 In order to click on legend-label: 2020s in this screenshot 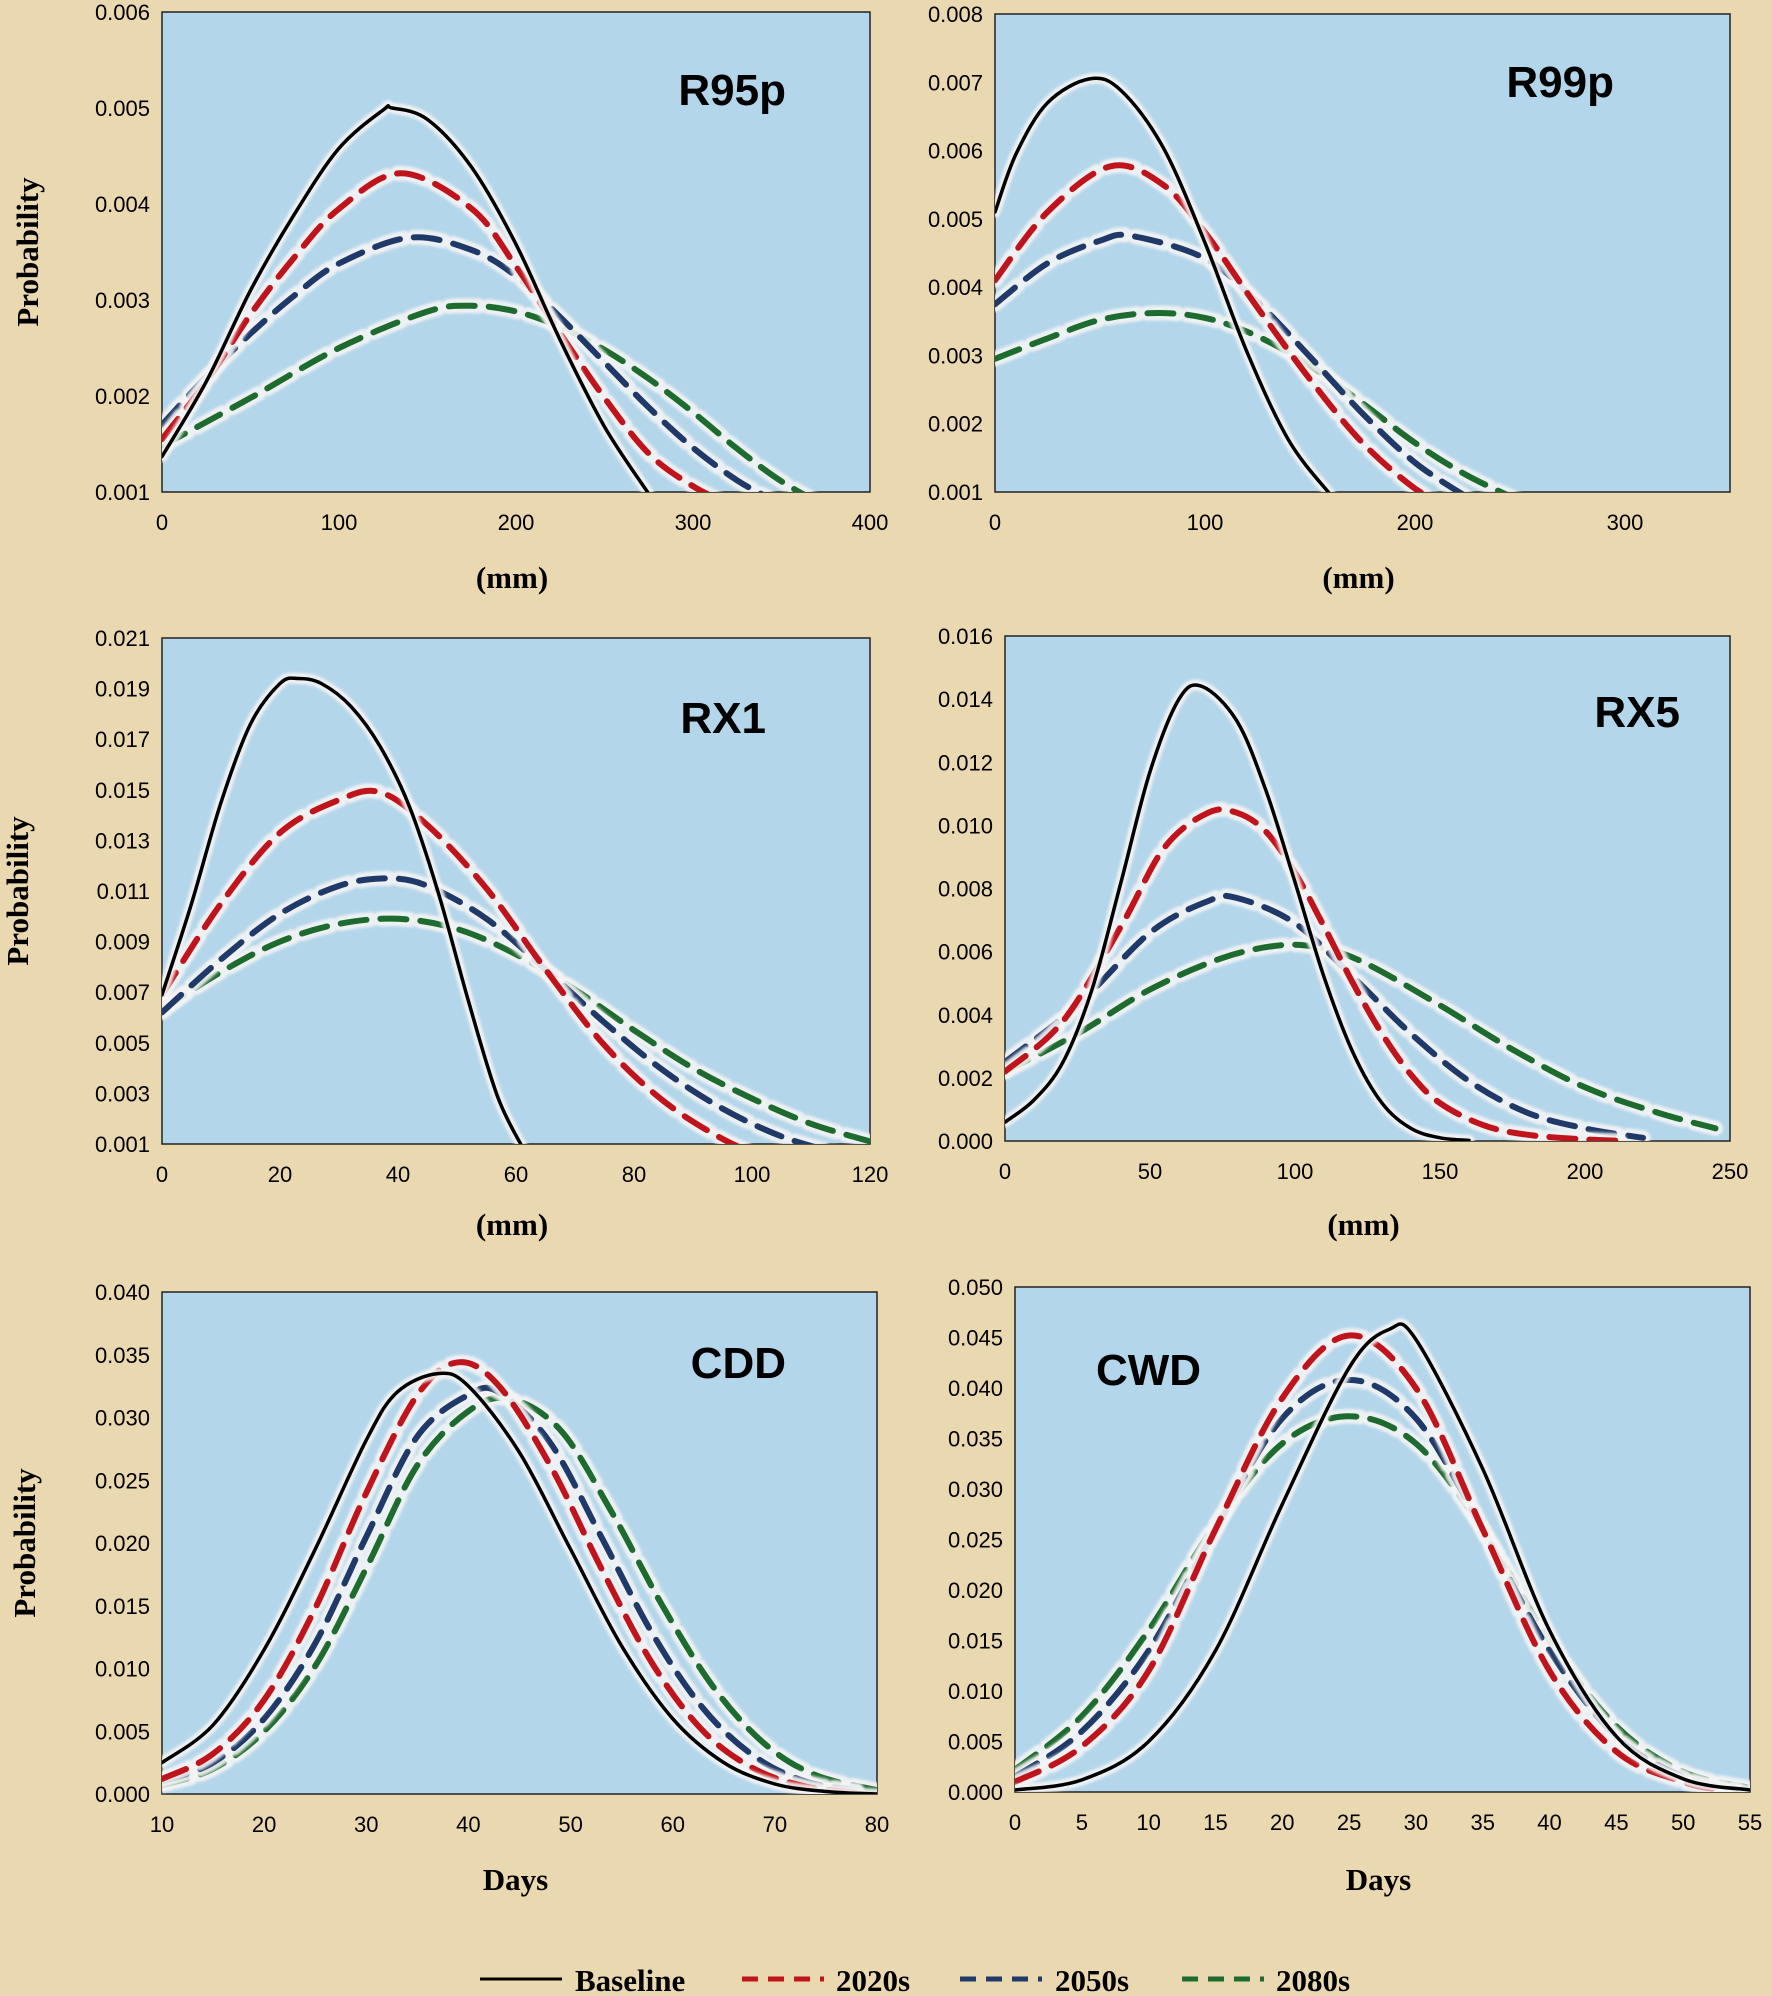, I will do `click(873, 1979)`.